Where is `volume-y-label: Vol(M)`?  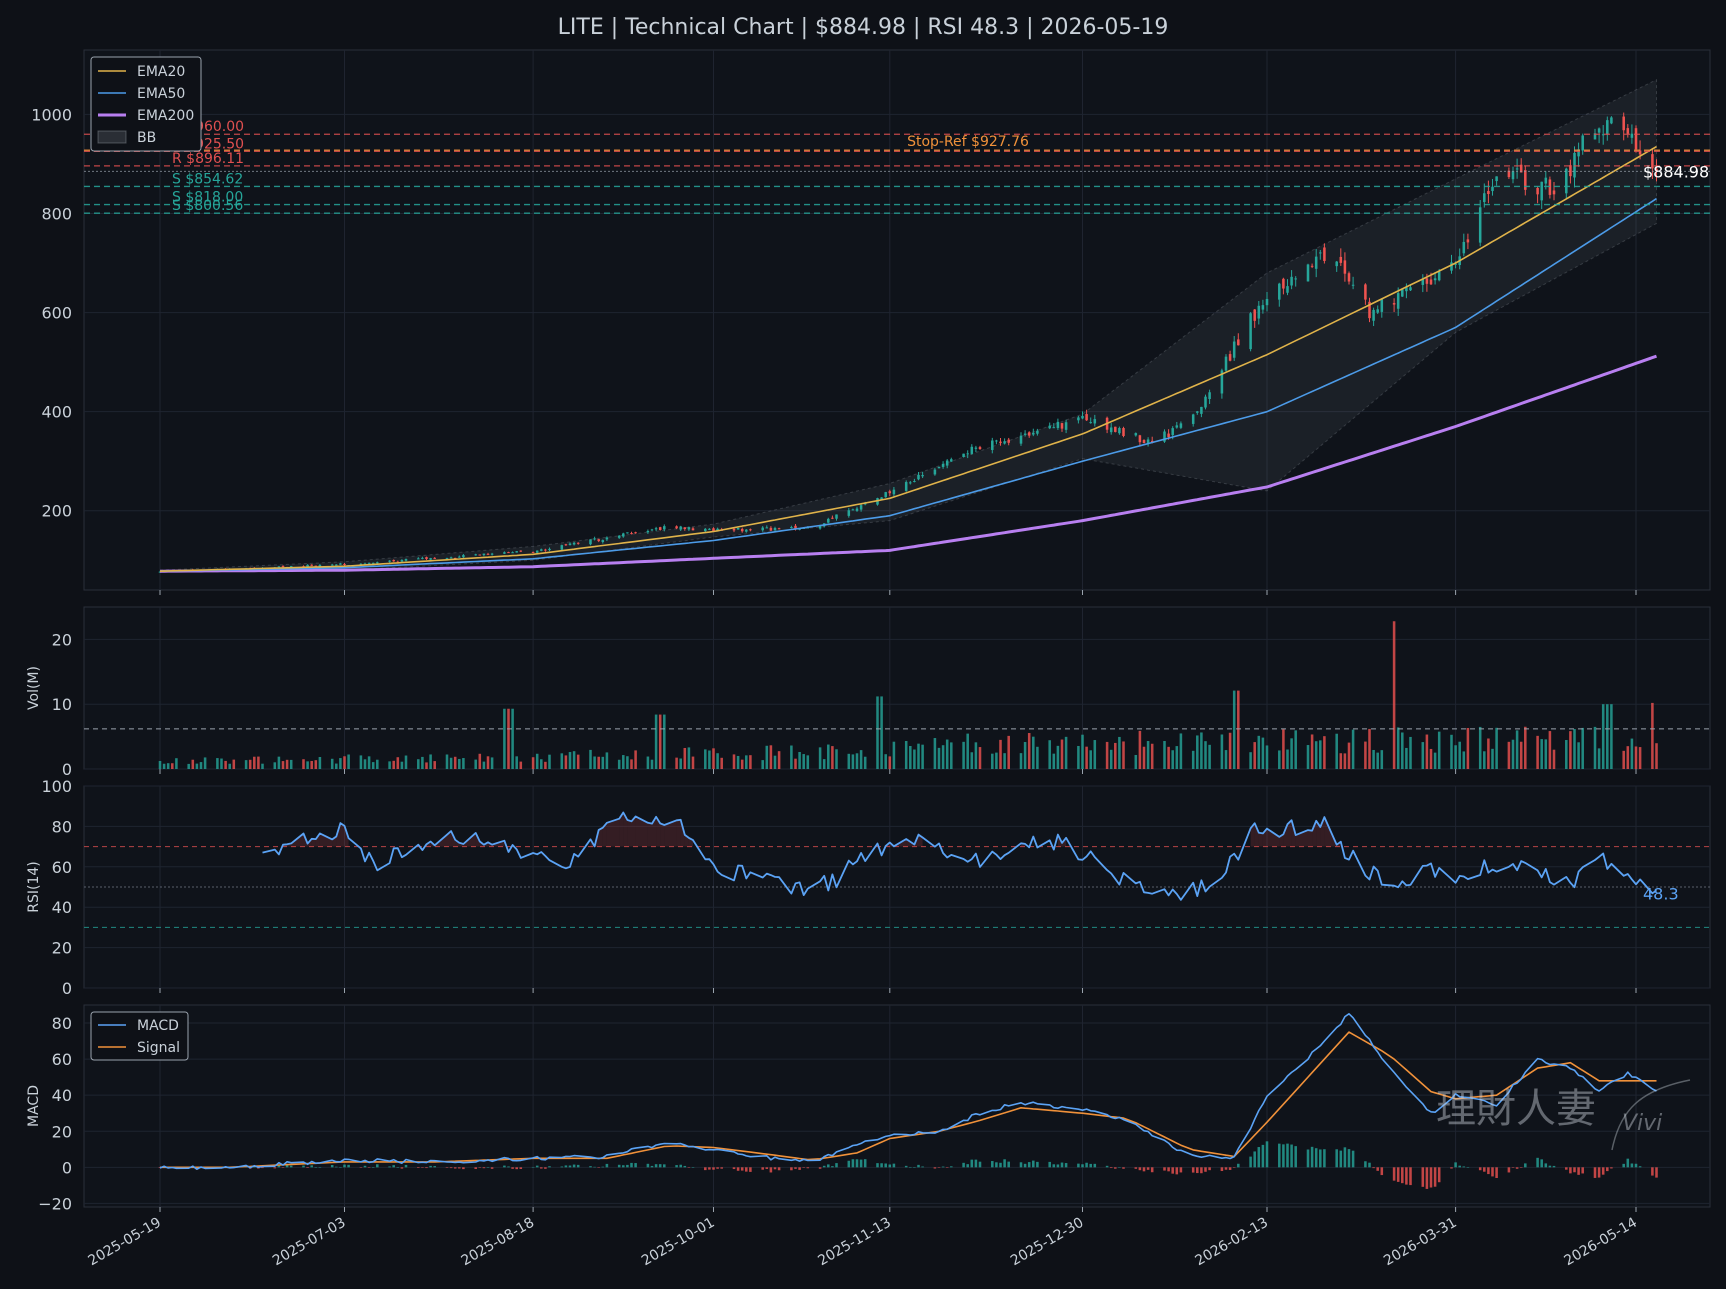 volume-y-label: Vol(M) is located at coordinates (34, 688).